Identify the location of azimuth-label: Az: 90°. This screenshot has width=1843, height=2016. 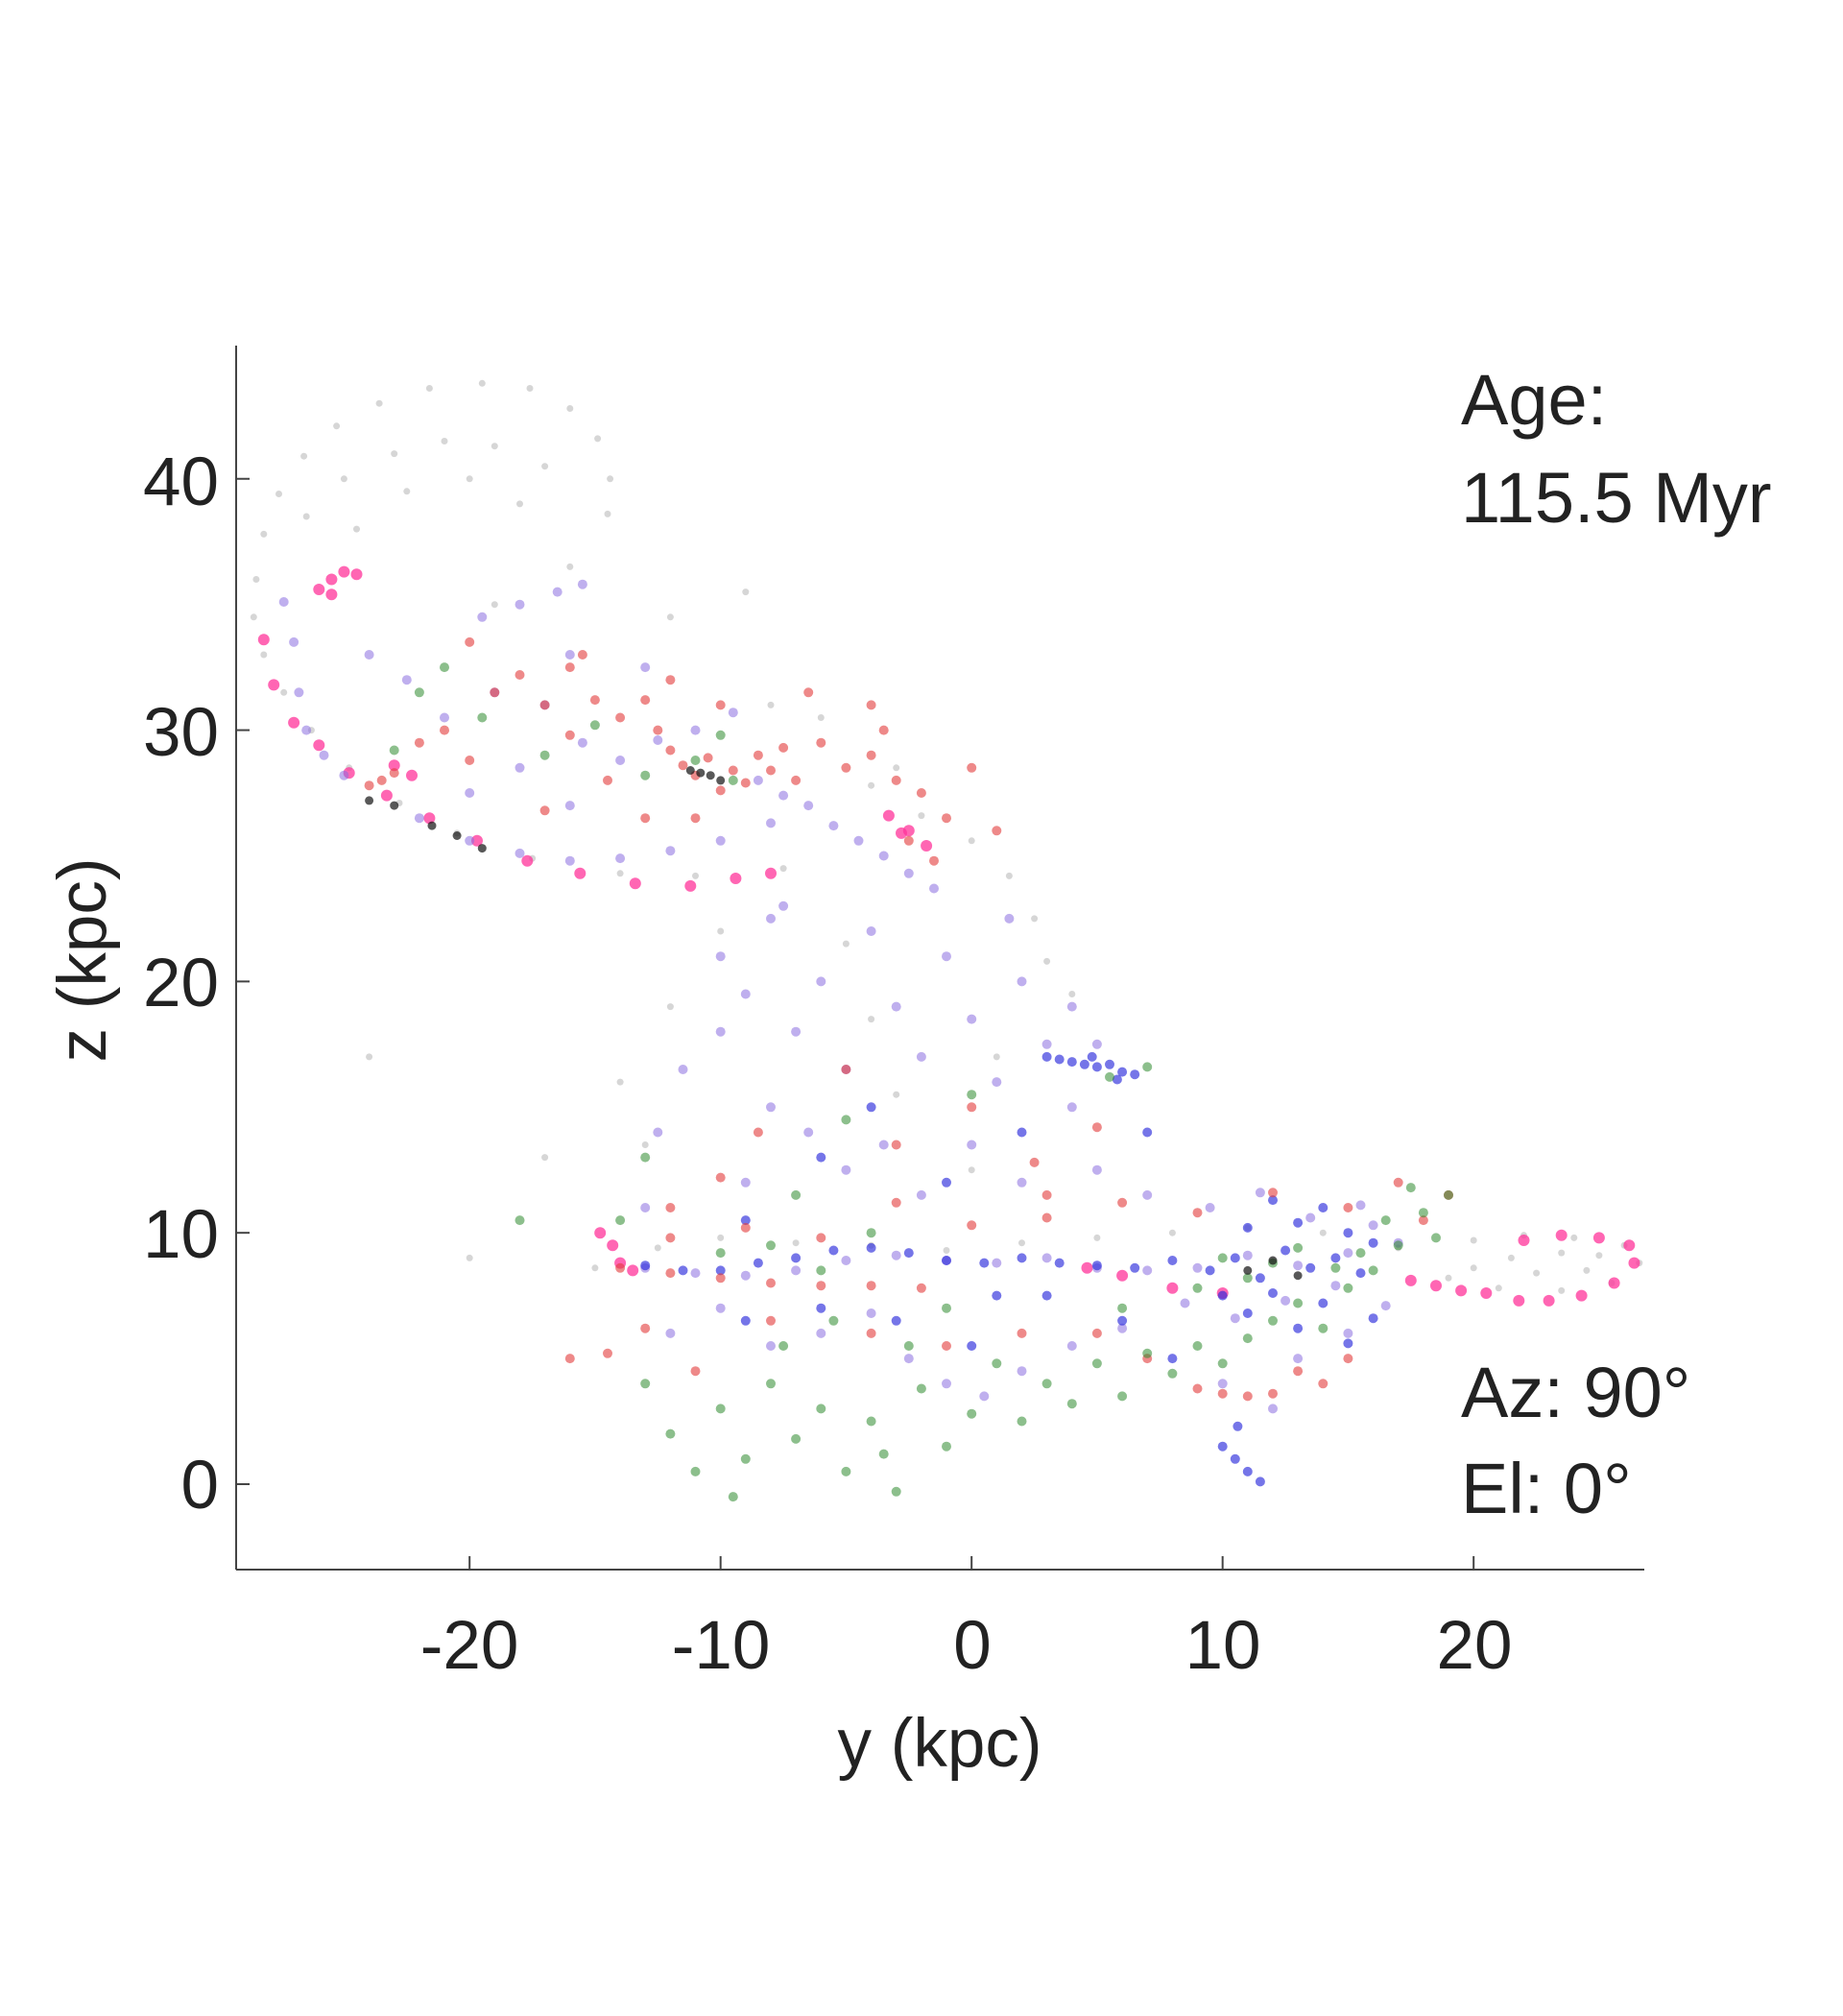
(1575, 1392).